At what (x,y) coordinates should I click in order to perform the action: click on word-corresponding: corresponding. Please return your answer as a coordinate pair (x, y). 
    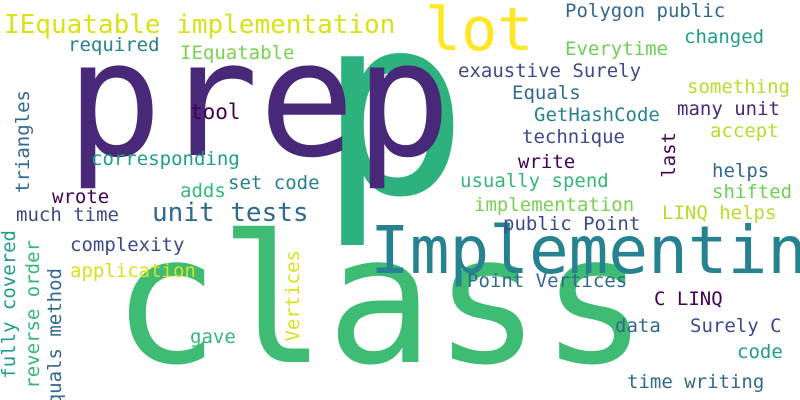
    Looking at the image, I should click on (165, 159).